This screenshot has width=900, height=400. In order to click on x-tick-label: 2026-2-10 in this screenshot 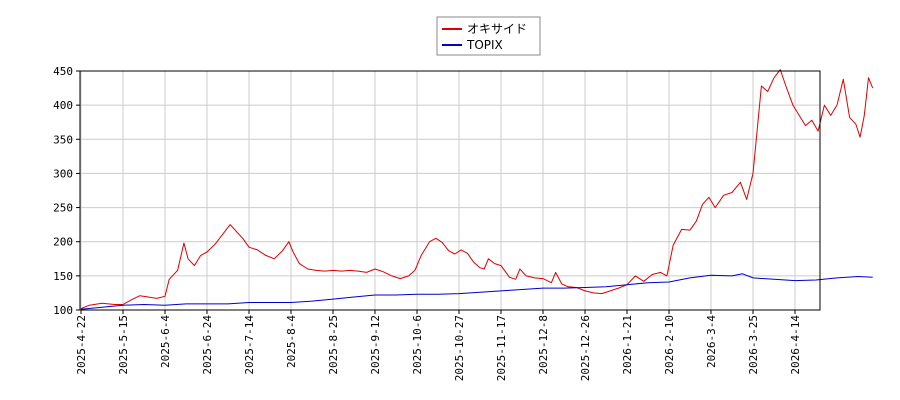, I will do `click(669, 345)`.